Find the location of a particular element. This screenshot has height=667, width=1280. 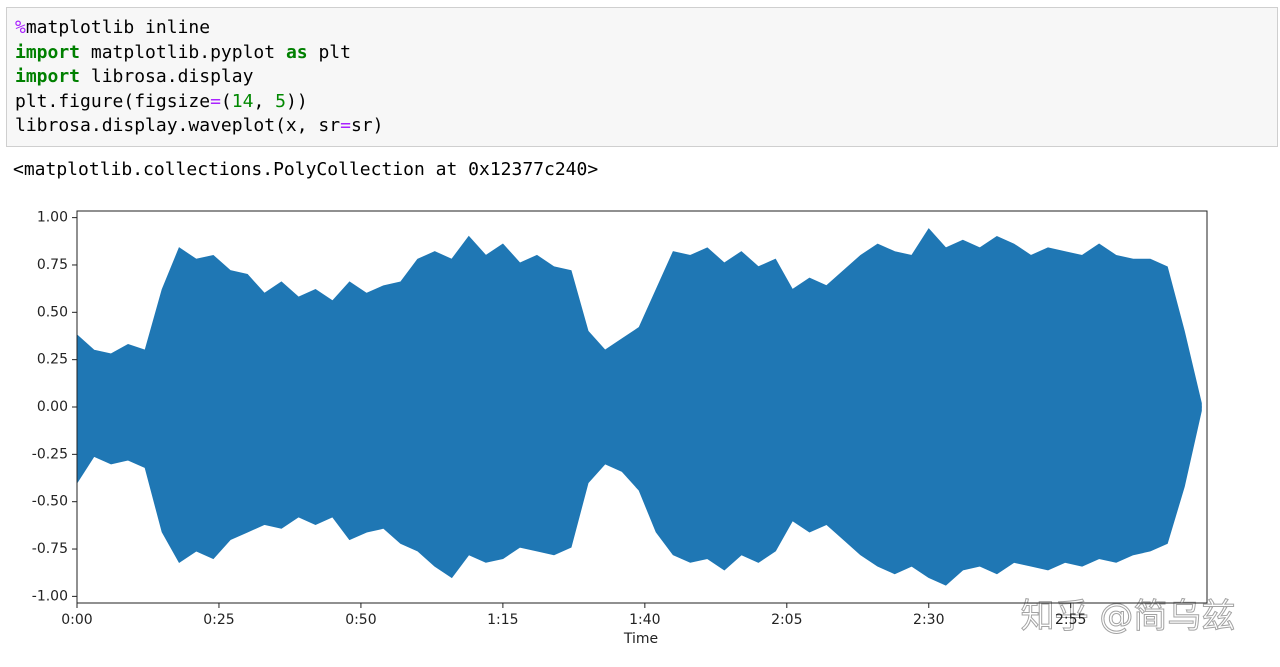

code-token: % is located at coordinates (20, 27).